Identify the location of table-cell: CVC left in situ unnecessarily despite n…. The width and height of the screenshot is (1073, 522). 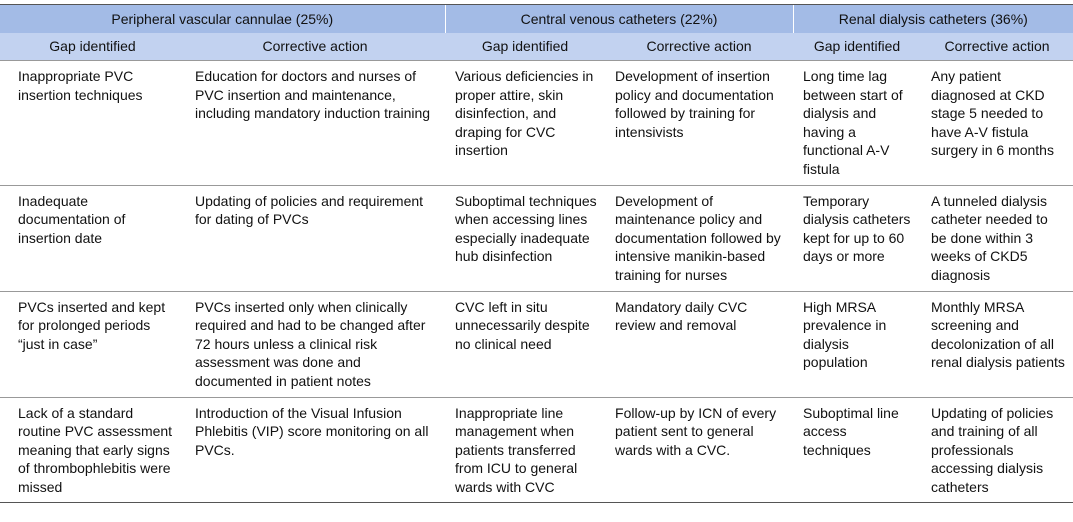
(525, 343).